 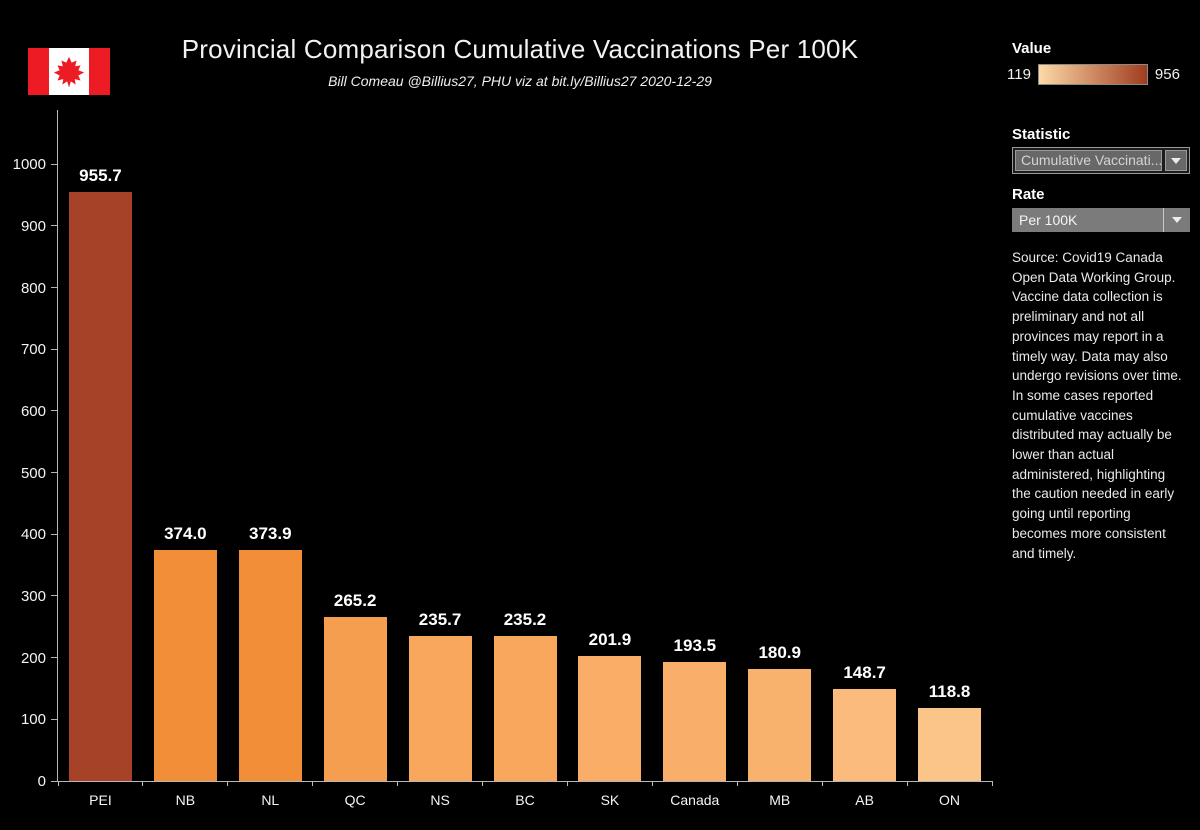 What do you see at coordinates (865, 735) in the screenshot?
I see `bar-AB` at bounding box center [865, 735].